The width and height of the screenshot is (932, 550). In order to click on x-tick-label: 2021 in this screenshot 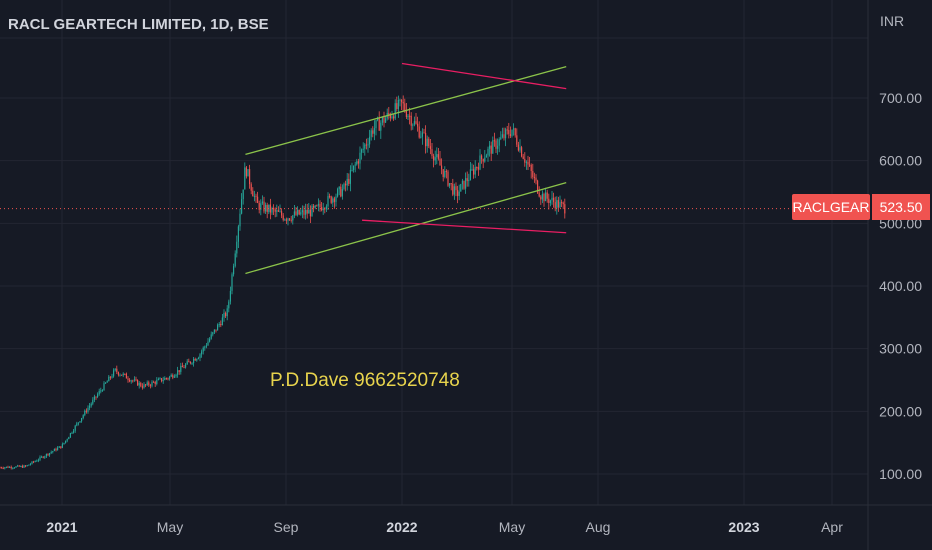, I will do `click(61, 527)`.